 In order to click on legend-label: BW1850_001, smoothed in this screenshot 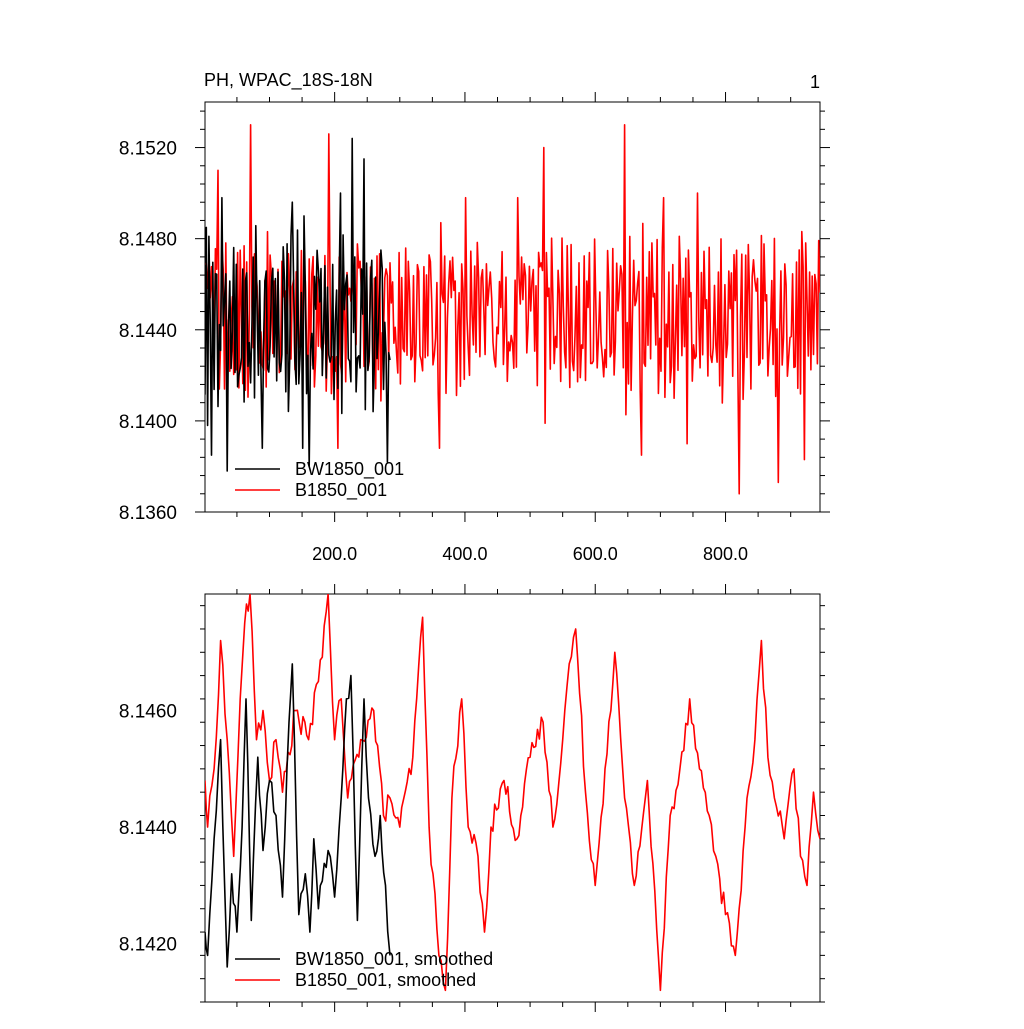, I will do `click(394, 959)`.